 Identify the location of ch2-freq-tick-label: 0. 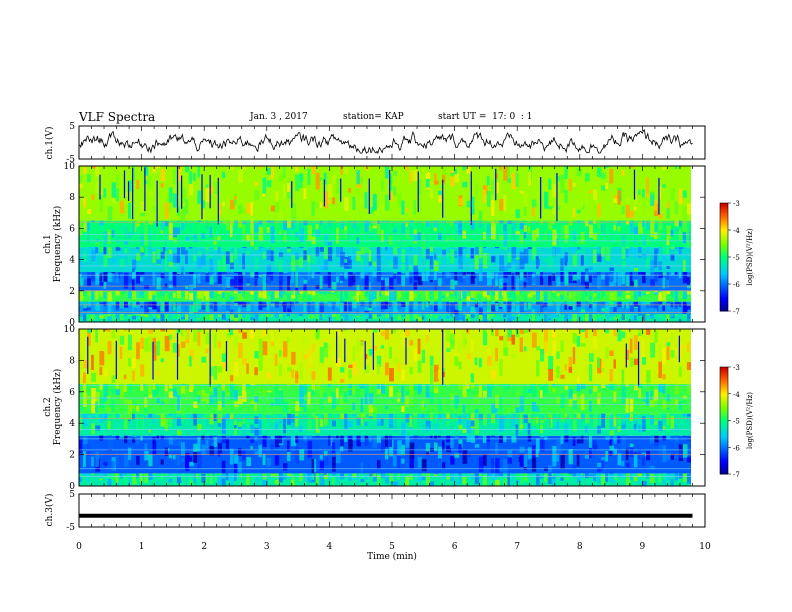
(72, 487).